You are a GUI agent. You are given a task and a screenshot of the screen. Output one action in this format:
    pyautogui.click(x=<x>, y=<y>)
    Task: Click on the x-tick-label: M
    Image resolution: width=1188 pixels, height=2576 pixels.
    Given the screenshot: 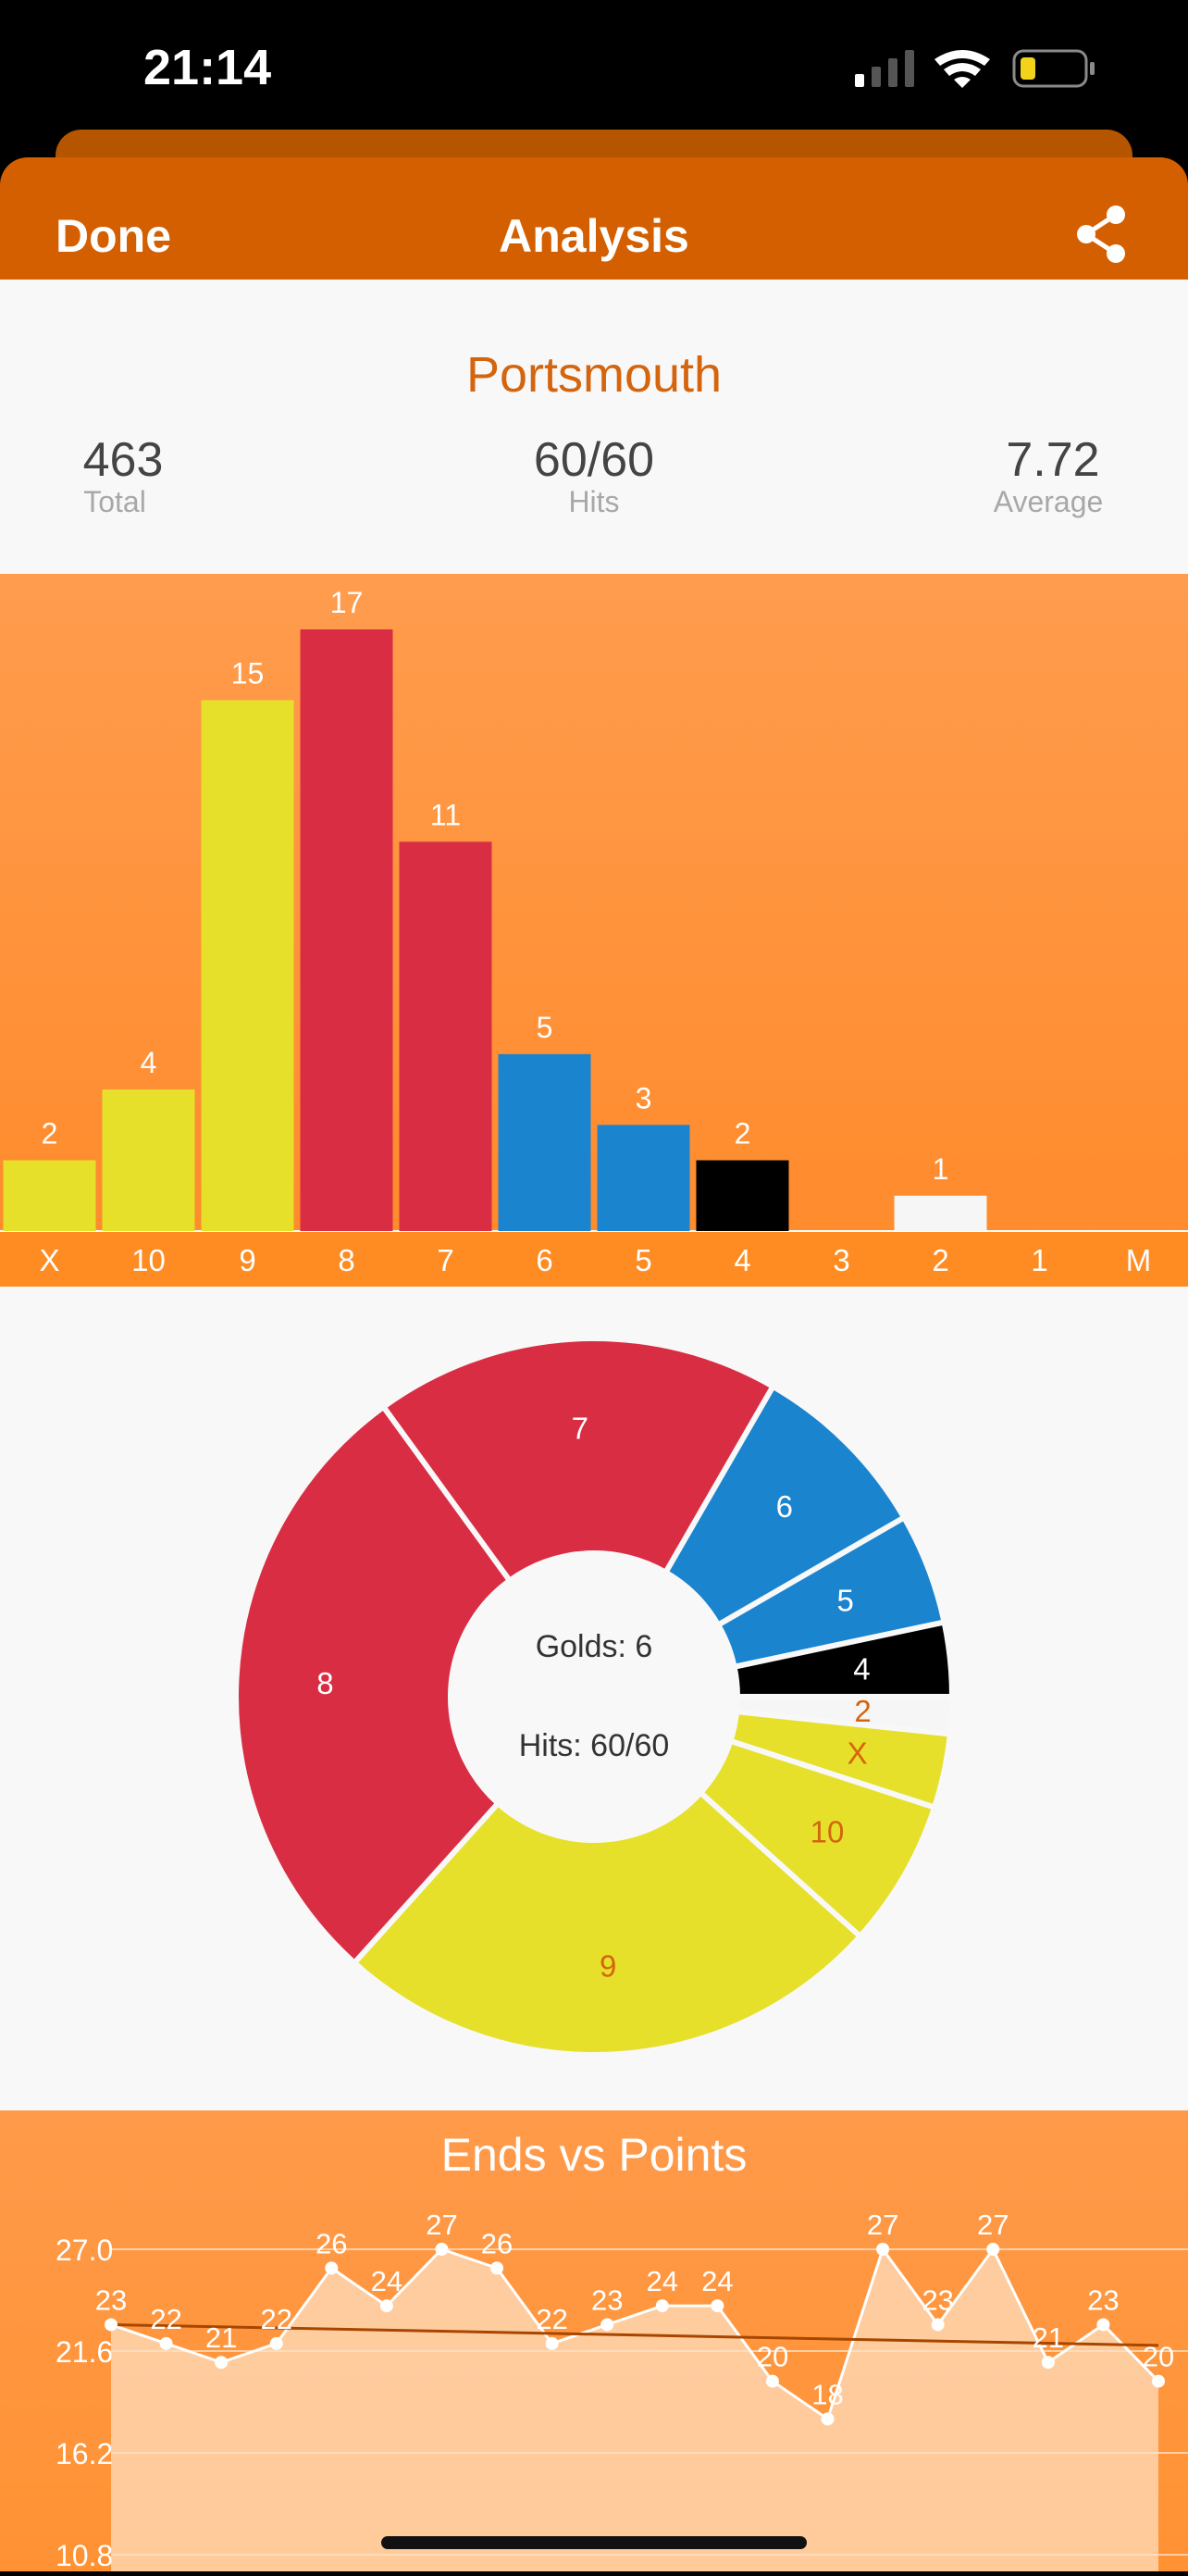 What is the action you would take?
    pyautogui.click(x=1139, y=1260)
    